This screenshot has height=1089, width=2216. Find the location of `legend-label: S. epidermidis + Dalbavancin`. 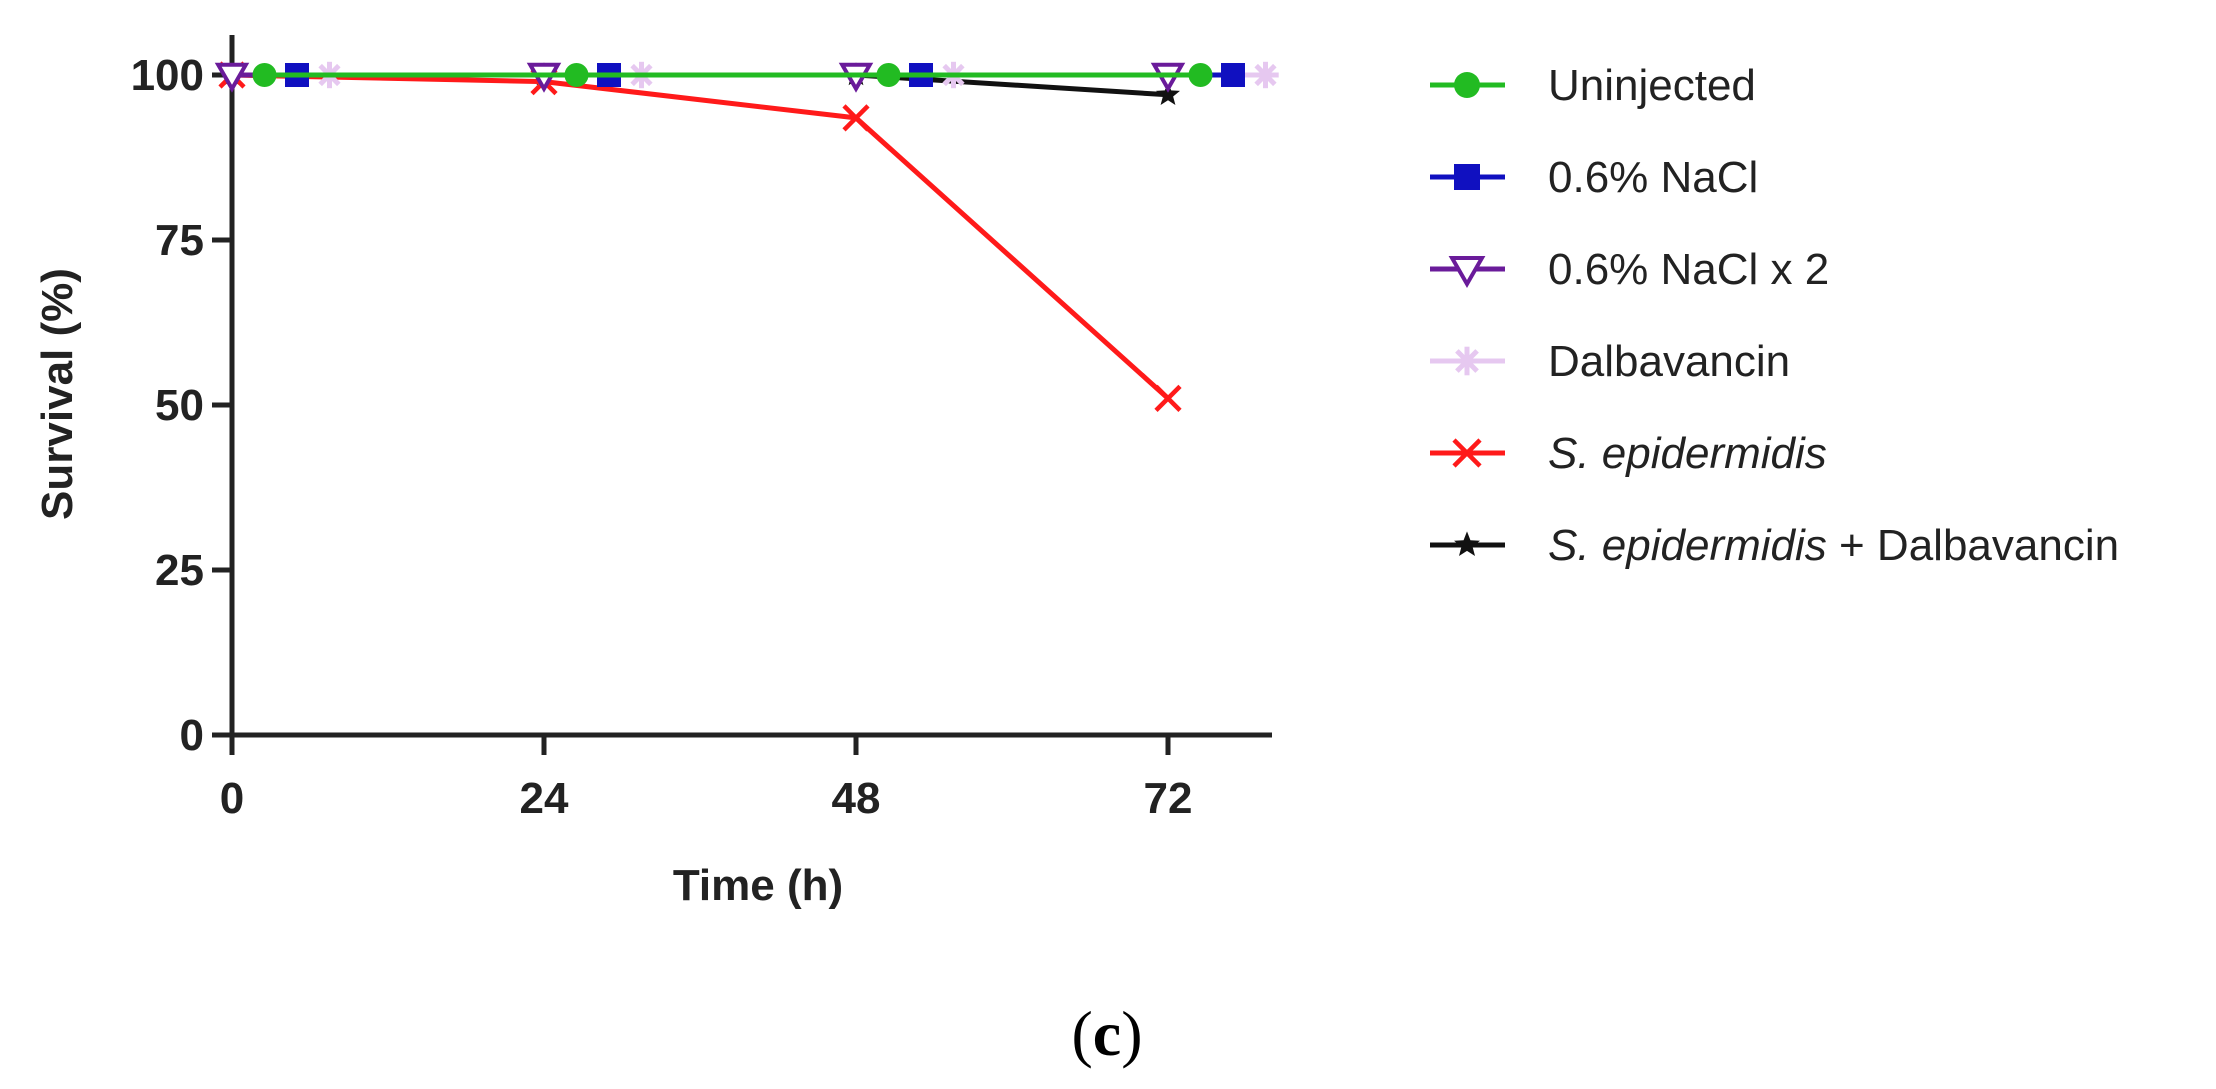

legend-label: S. epidermidis + Dalbavancin is located at coordinates (1833, 545).